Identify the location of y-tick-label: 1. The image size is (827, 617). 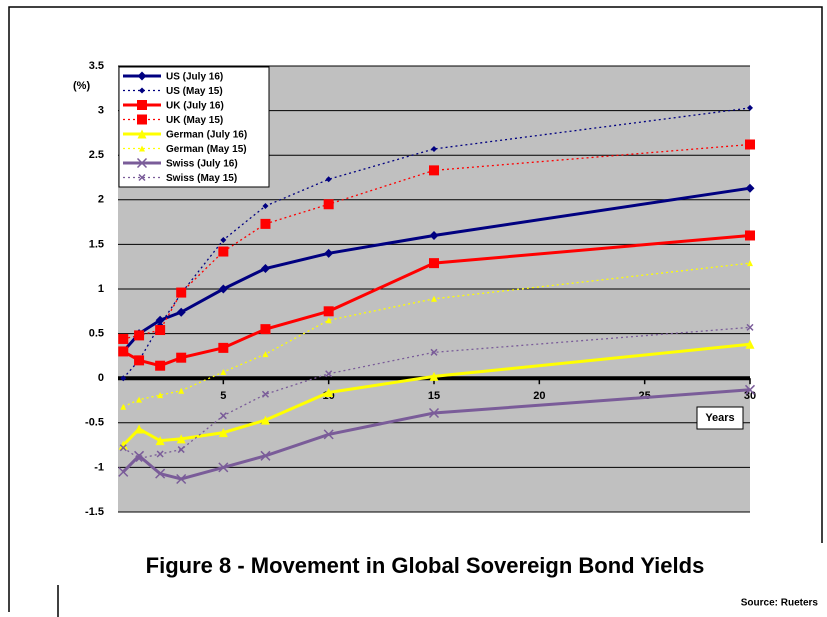
(101, 289).